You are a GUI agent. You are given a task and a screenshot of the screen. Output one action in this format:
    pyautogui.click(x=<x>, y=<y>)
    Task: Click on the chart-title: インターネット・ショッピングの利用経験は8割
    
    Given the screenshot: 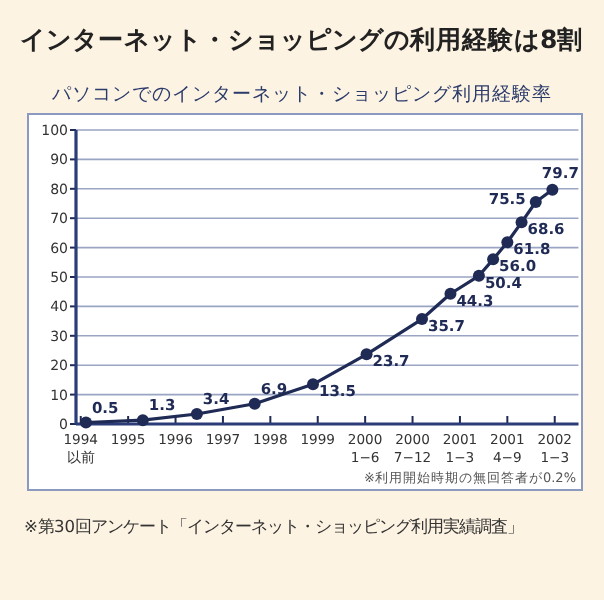 What is the action you would take?
    pyautogui.click(x=302, y=39)
    